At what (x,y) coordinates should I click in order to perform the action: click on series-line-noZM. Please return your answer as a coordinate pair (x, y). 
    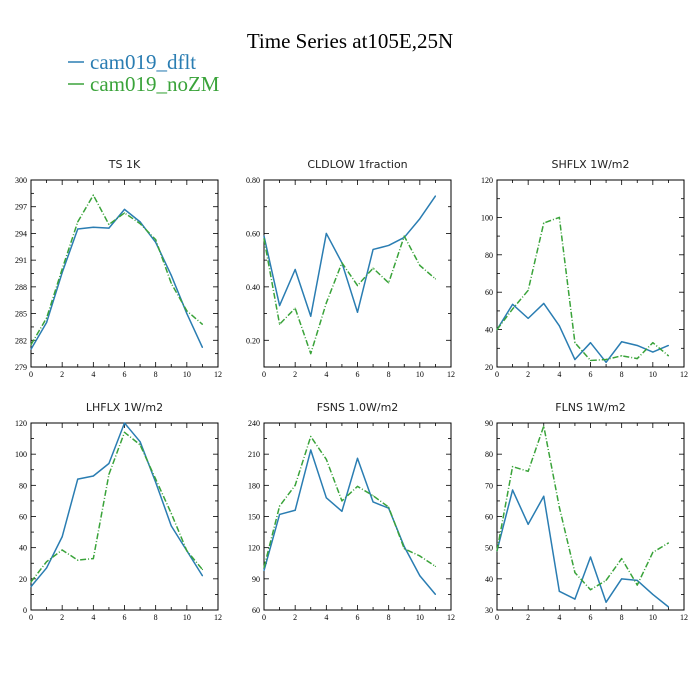
    Looking at the image, I should click on (582, 508).